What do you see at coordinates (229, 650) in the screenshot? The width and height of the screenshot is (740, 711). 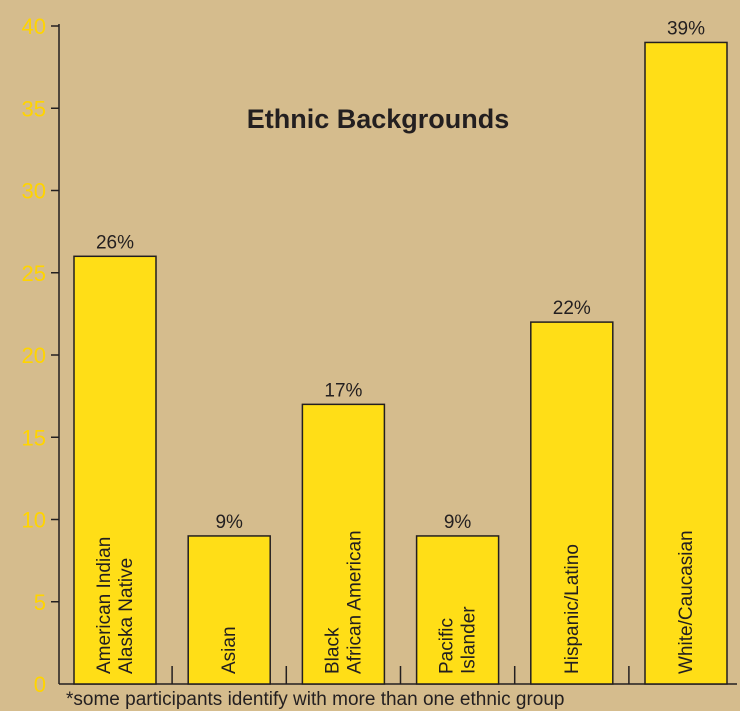 I see `category-label: Asian` at bounding box center [229, 650].